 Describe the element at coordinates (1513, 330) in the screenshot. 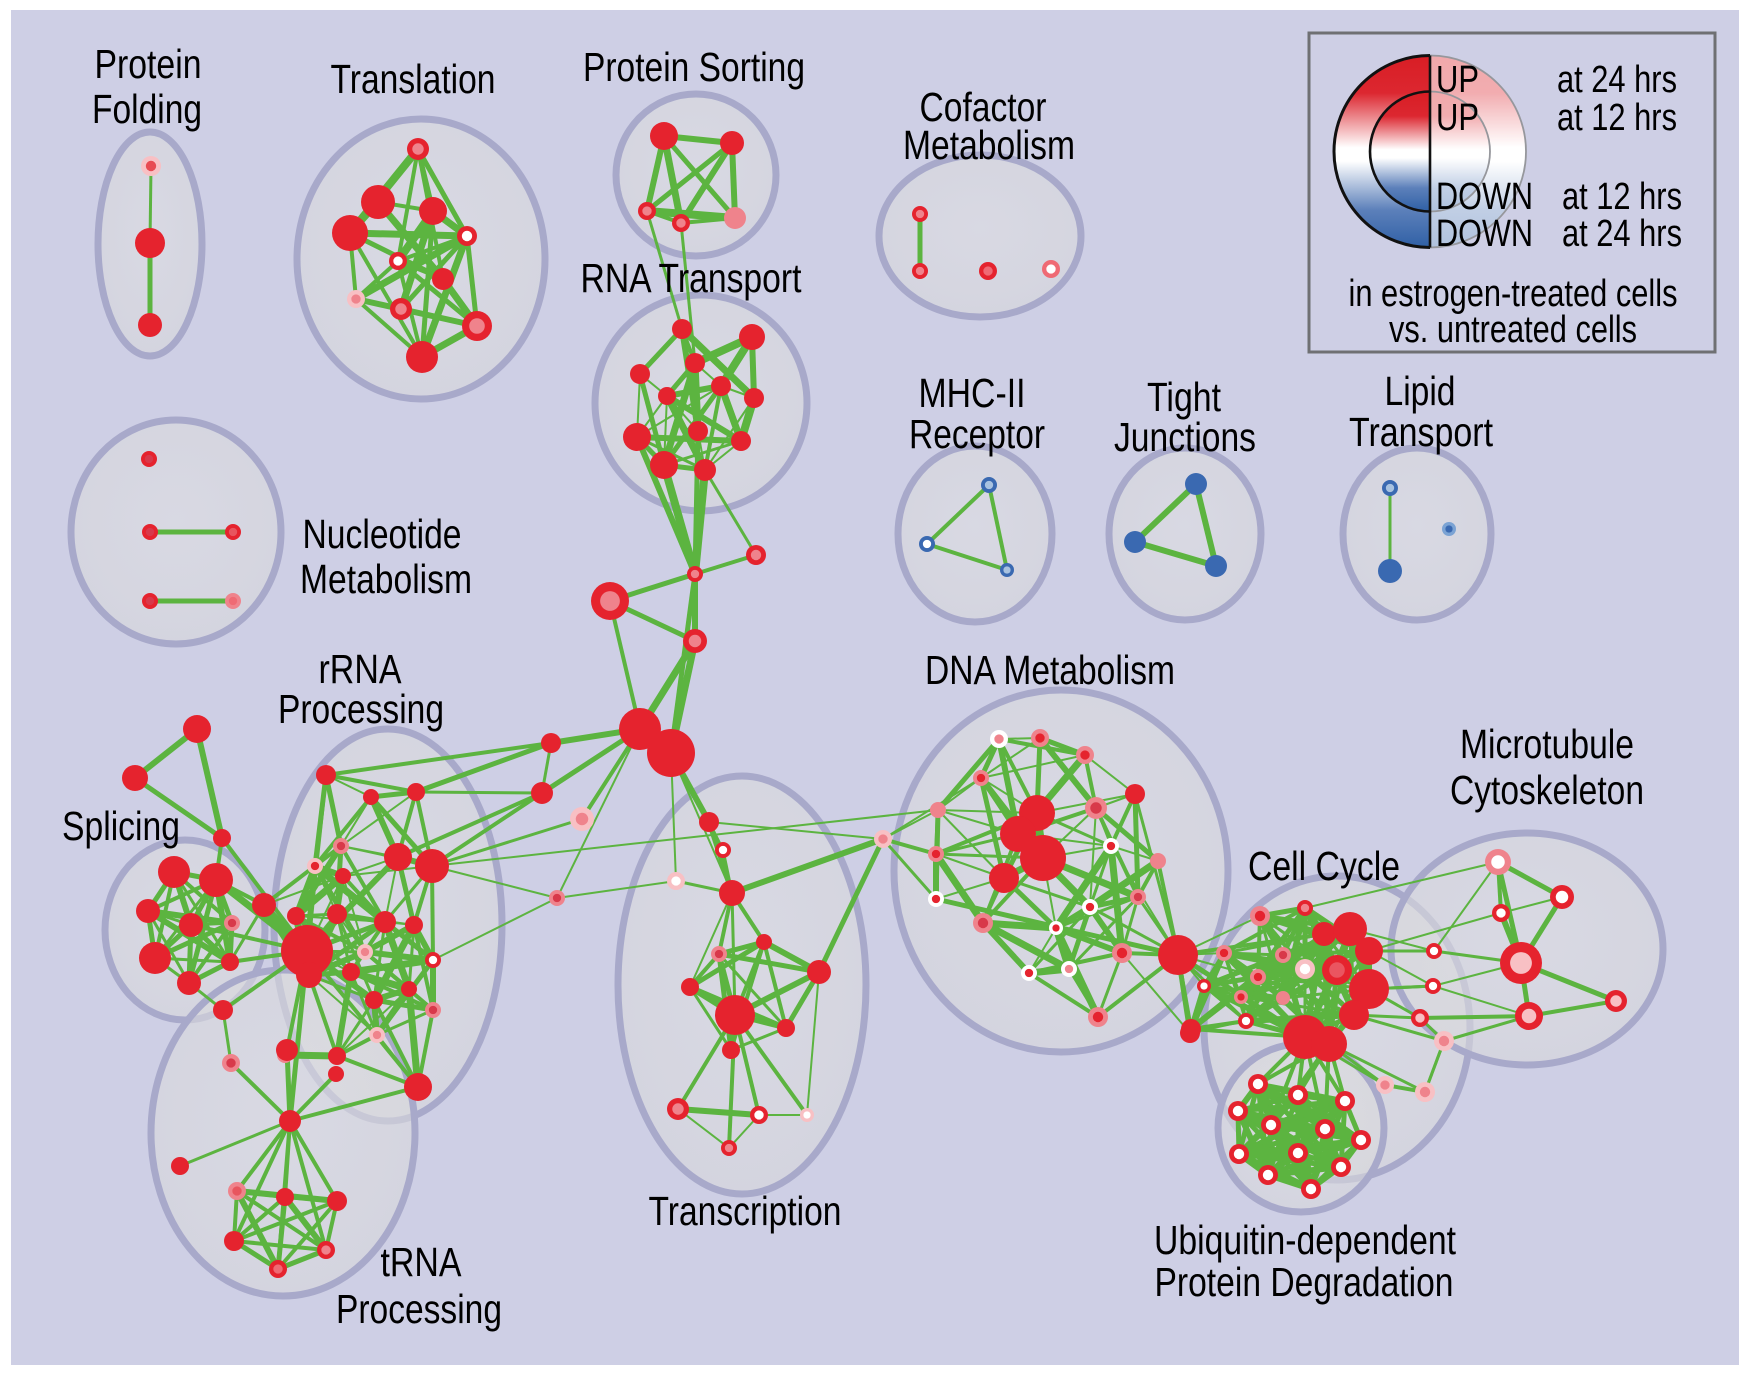

I see `svg-text: vs. untreated cells` at that location.